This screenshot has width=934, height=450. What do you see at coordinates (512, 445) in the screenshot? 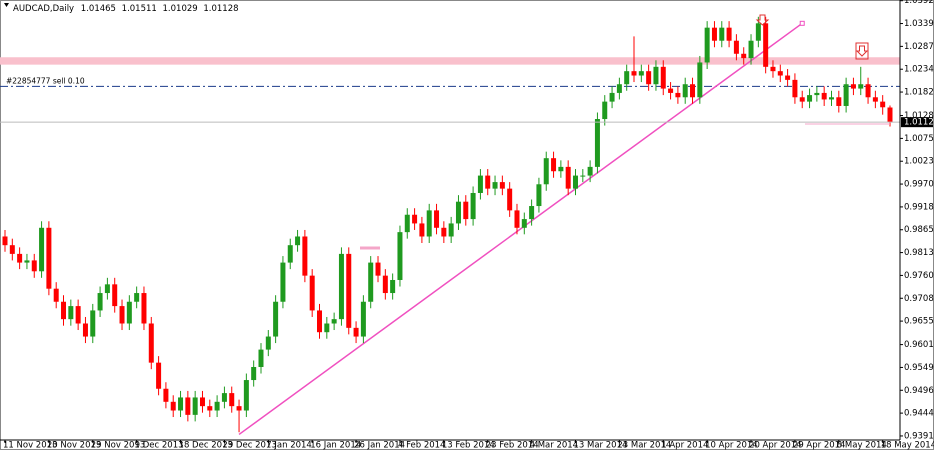
I see `x-tick-label: 23 Feb 2014` at bounding box center [512, 445].